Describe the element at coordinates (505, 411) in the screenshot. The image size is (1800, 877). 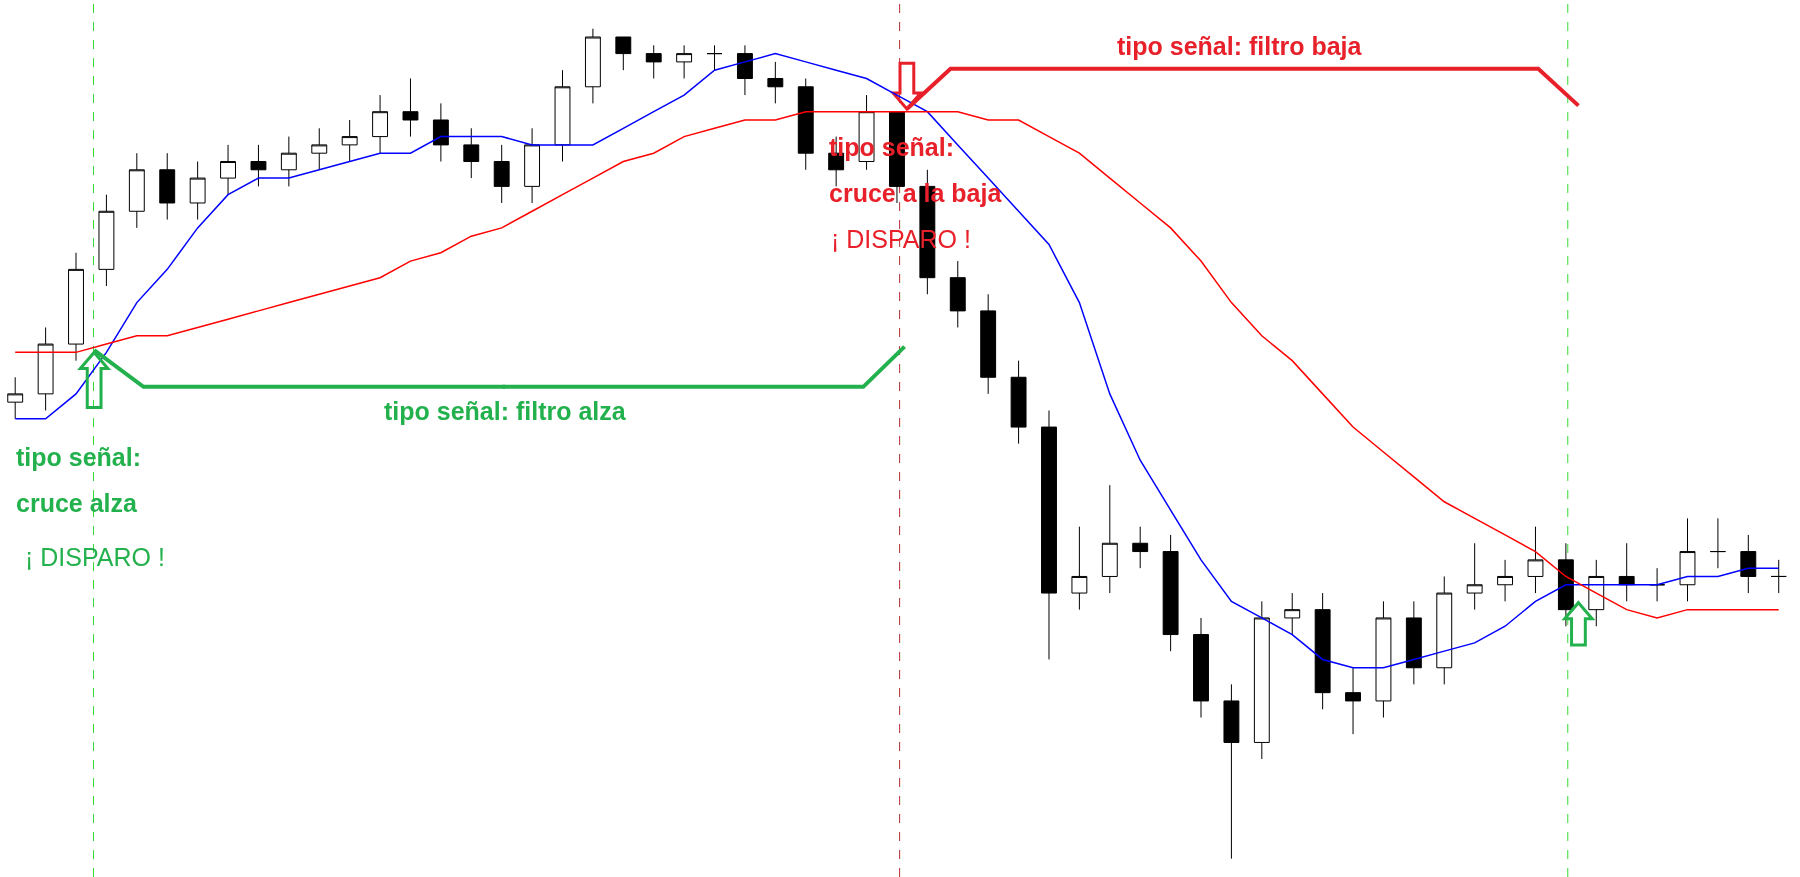
I see `annotation: tipo señal: filtro alza` at that location.